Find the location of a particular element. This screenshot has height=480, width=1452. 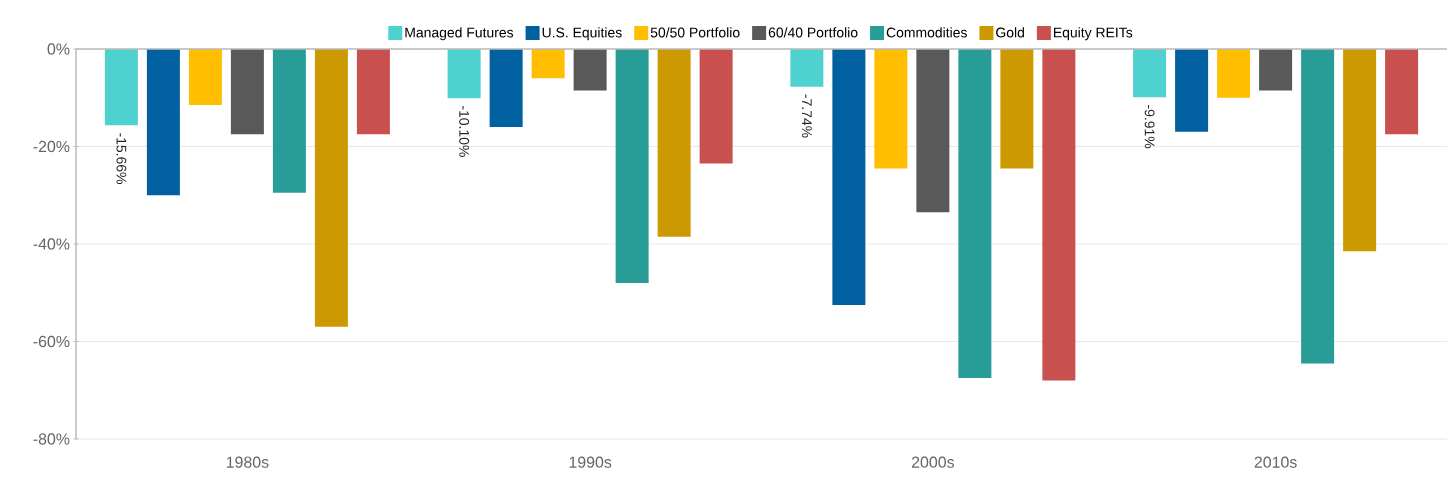

data-label: -10.10% is located at coordinates (464, 131).